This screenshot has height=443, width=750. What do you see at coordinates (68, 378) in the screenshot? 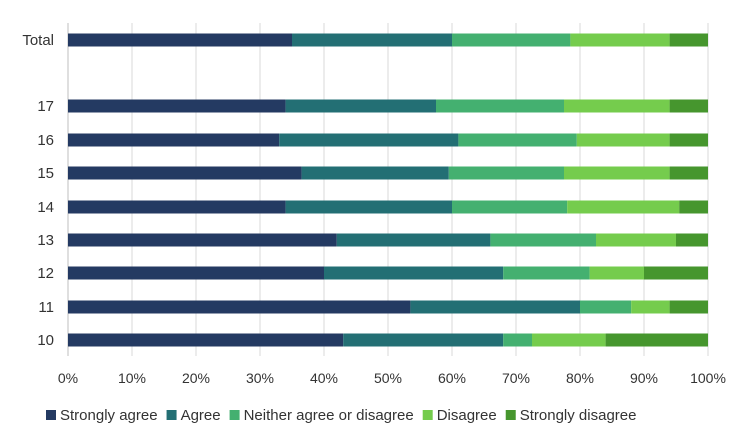
I see `x-tick-label: 0%` at bounding box center [68, 378].